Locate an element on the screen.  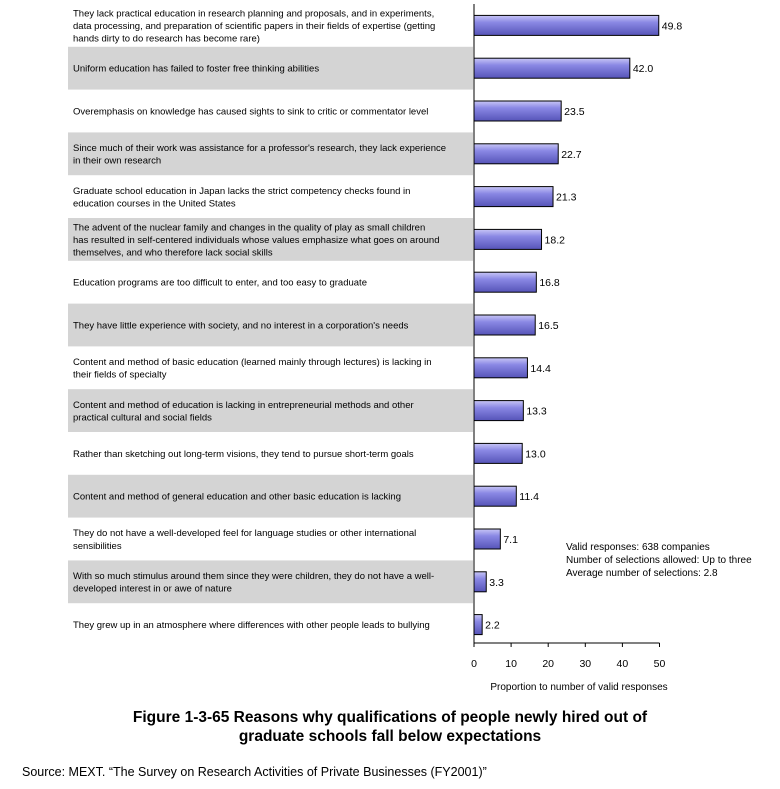
data-label: 7.1 is located at coordinates (510, 540).